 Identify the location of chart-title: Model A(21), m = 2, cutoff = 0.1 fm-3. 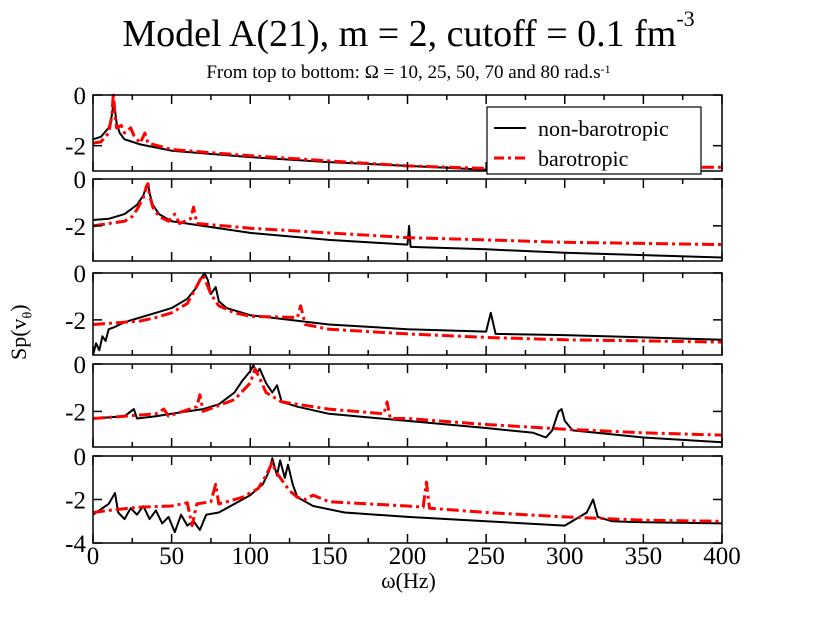
(408, 30).